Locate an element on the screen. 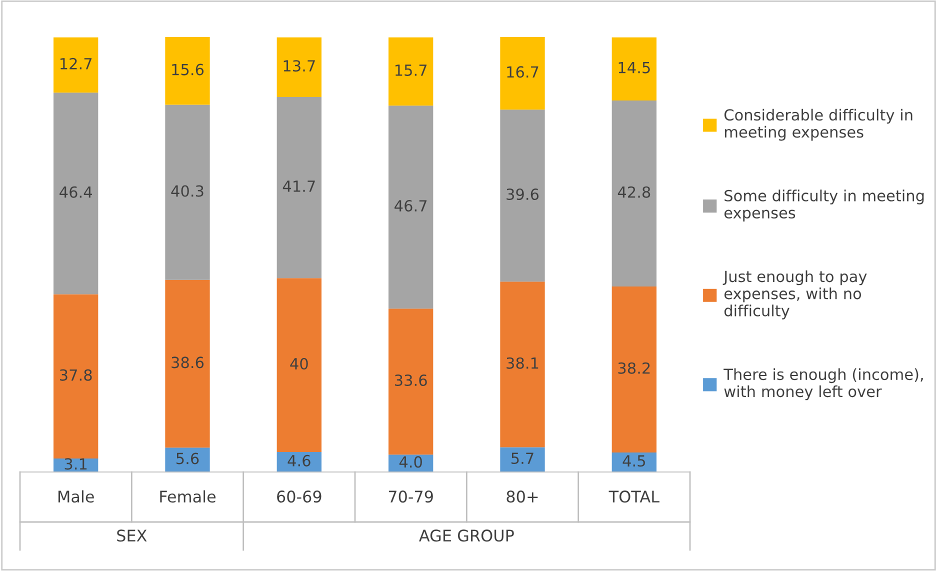 The image size is (937, 571). data-label: 5.6 is located at coordinates (187, 458).